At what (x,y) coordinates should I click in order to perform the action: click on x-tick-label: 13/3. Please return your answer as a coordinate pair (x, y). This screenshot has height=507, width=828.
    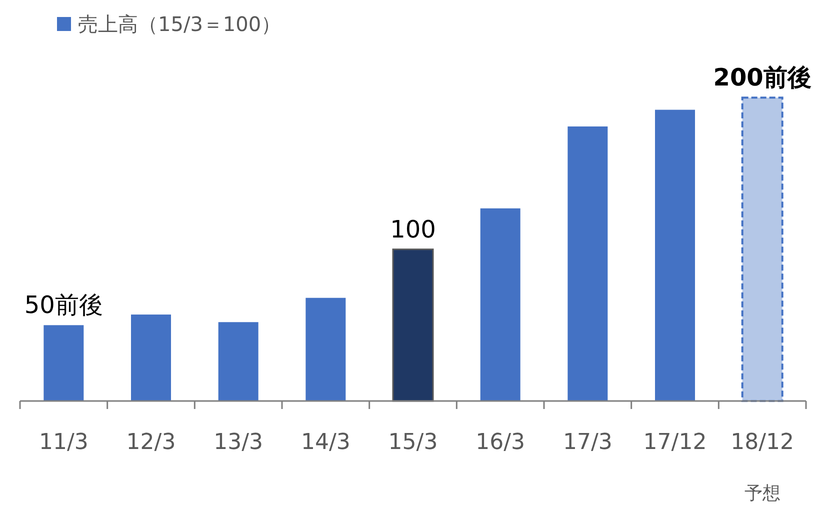
    Looking at the image, I should click on (239, 442).